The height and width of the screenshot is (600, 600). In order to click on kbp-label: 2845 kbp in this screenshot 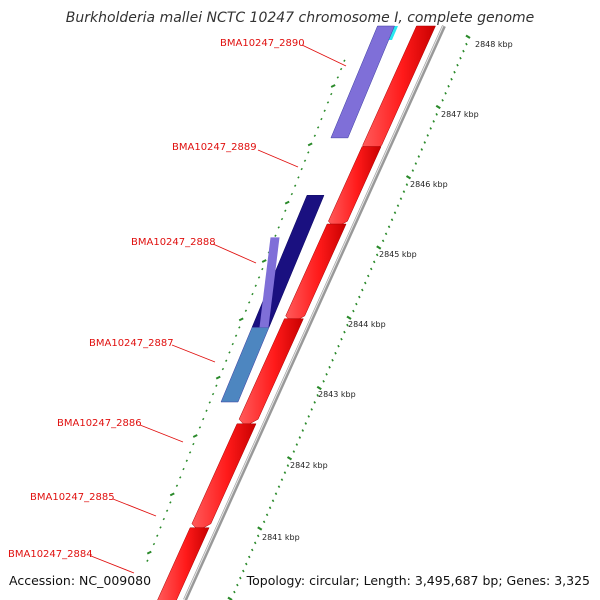, I will do `click(398, 254)`.